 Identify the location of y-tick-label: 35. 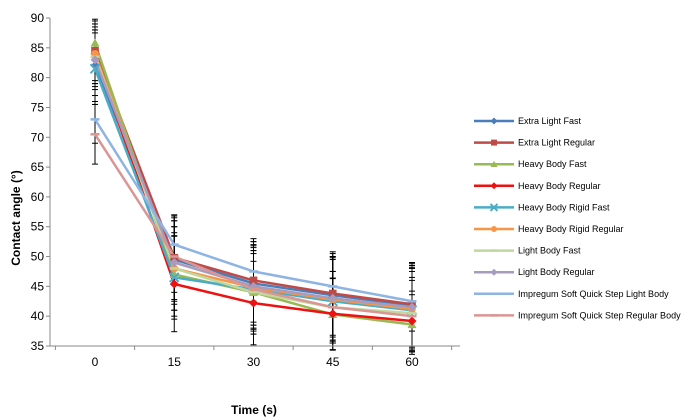
(38, 346).